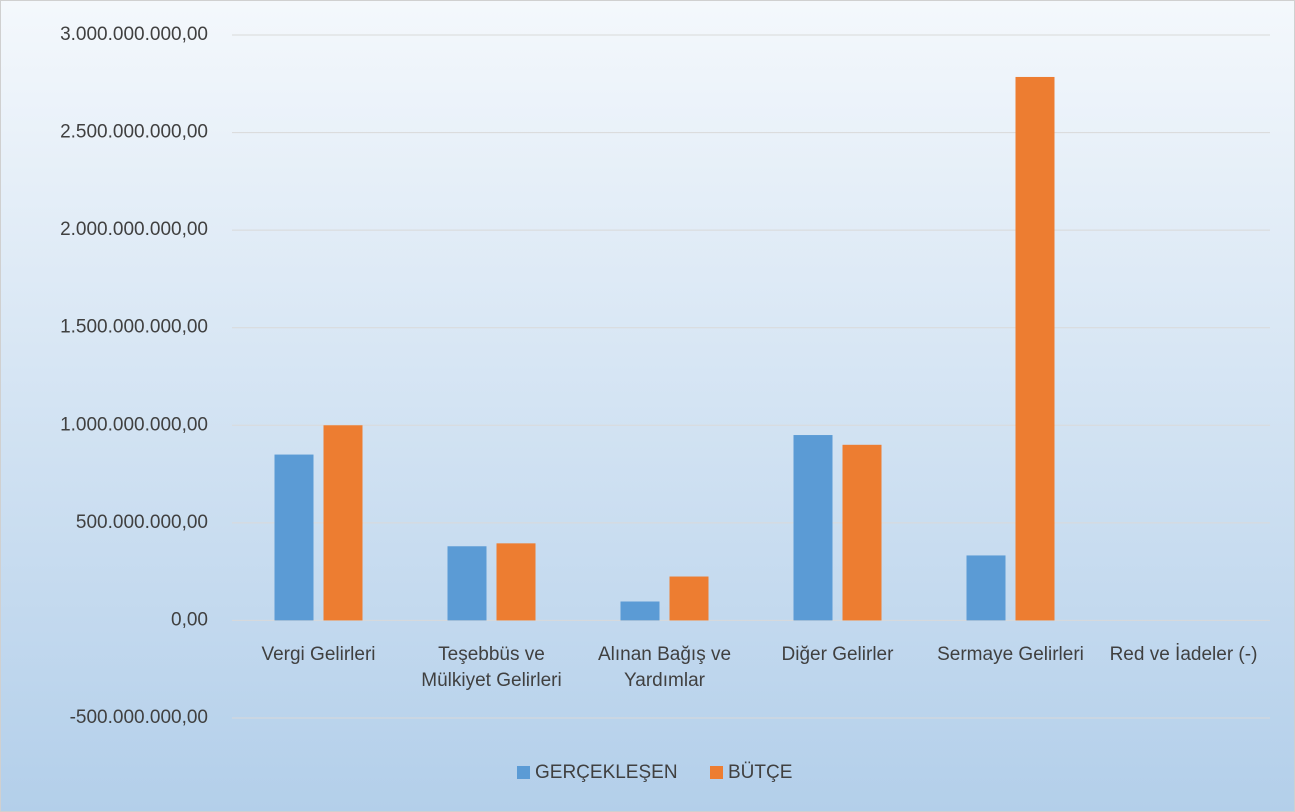 The width and height of the screenshot is (1295, 812). What do you see at coordinates (664, 667) in the screenshot?
I see `x-tick-label: Alınan Bağış ve Yardımlar` at bounding box center [664, 667].